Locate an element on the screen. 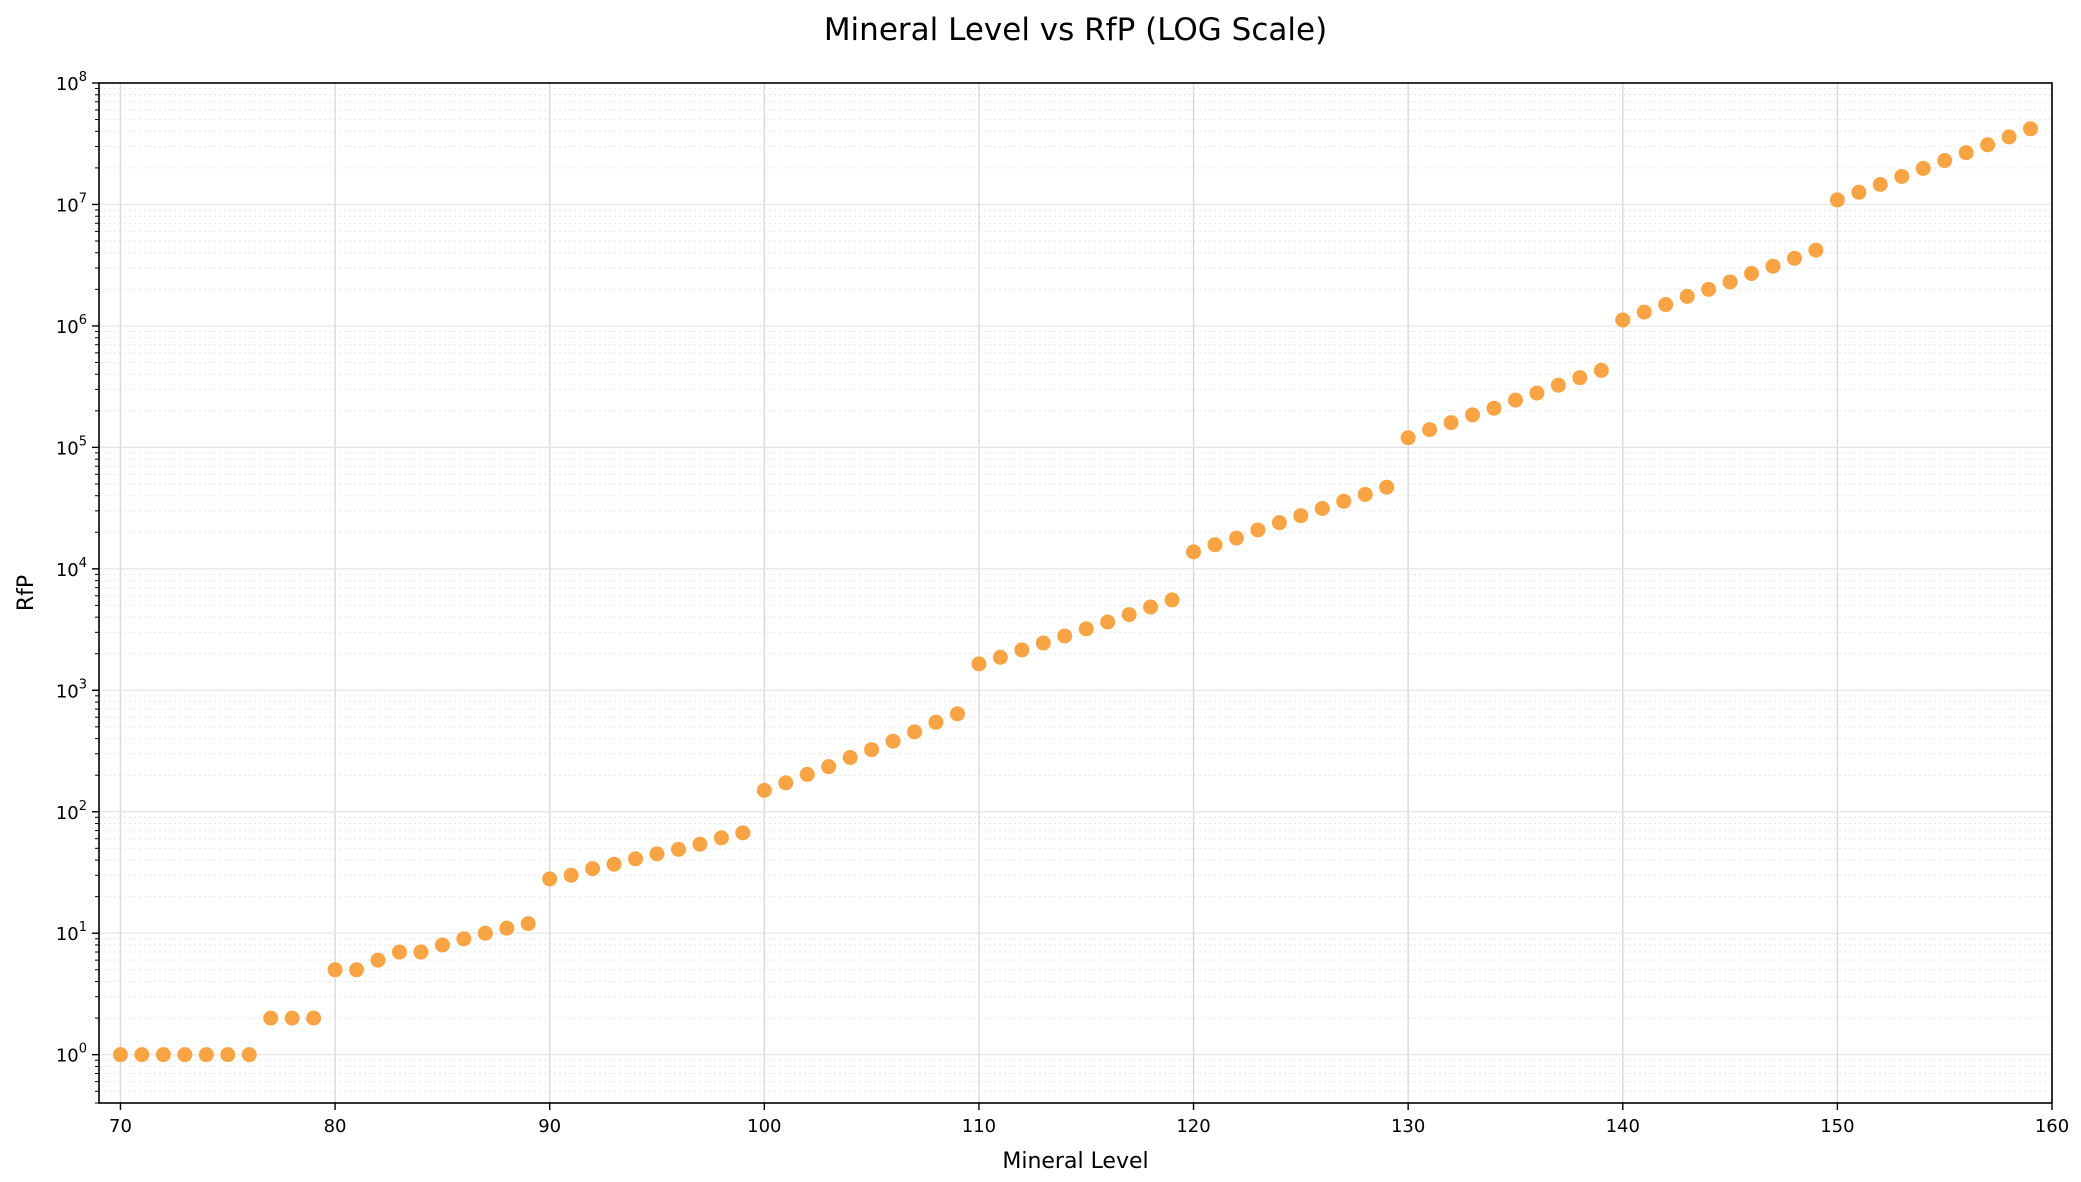 The width and height of the screenshot is (2081, 1182). y-tick-label: 10⁸ is located at coordinates (71, 82).